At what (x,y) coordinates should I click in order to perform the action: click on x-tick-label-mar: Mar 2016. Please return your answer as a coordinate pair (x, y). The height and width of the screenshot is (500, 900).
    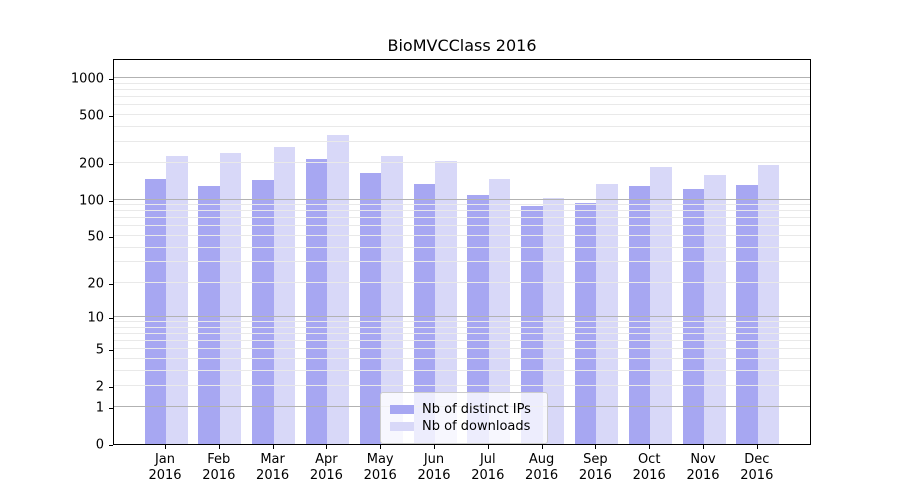
    Looking at the image, I should click on (272, 468).